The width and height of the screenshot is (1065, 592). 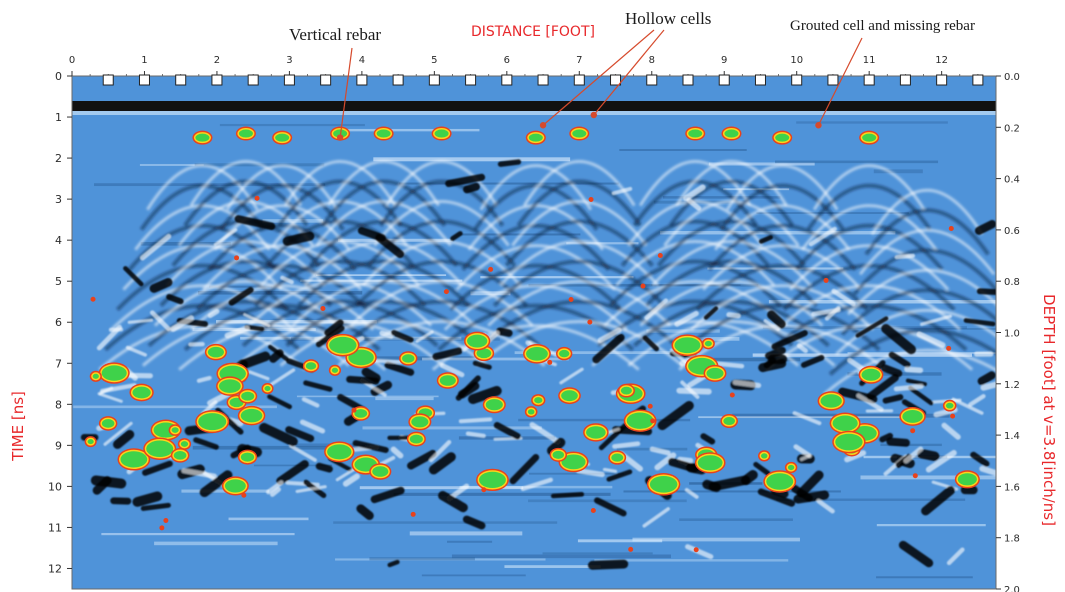 What do you see at coordinates (882, 26) in the screenshot?
I see `annotation-label: Grouted cell and missing rebar` at bounding box center [882, 26].